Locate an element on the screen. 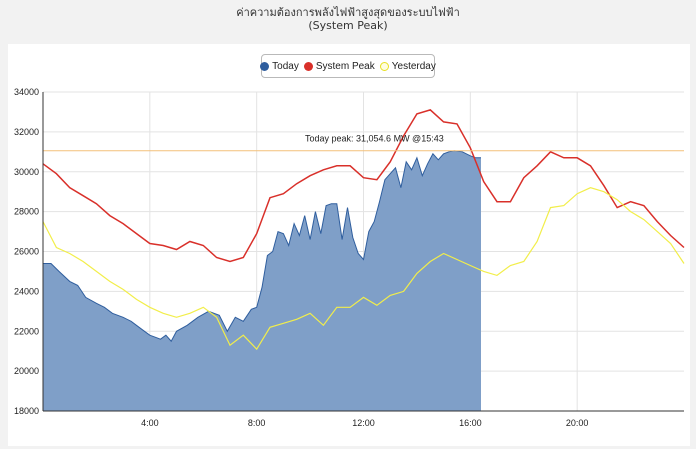 The height and width of the screenshot is (449, 696). legend-item-today: Today is located at coordinates (279, 66).